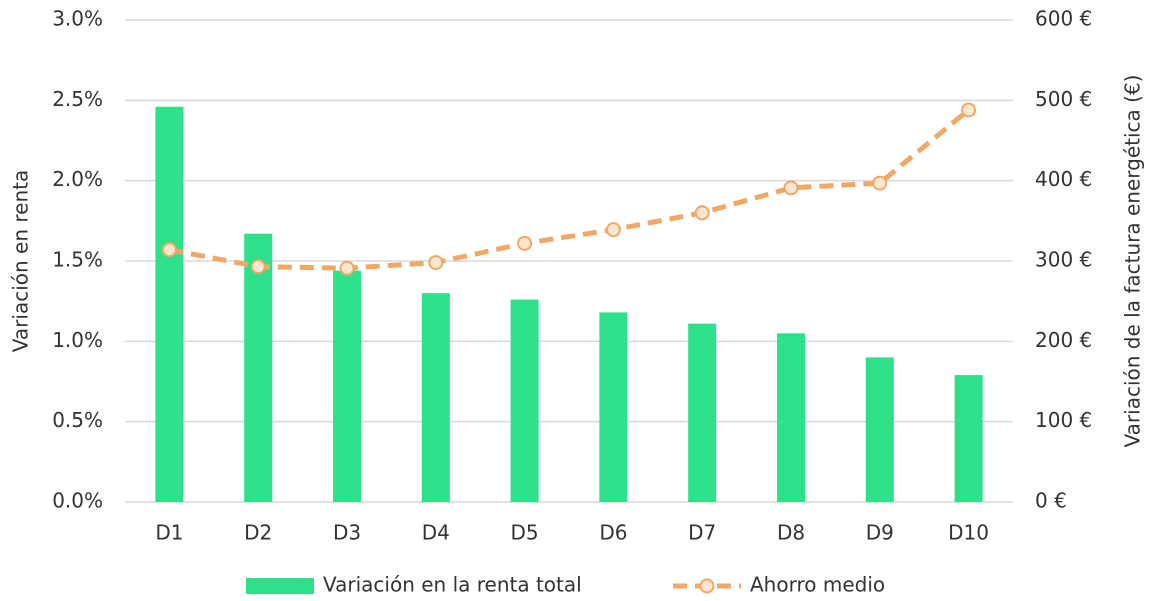 This screenshot has width=1152, height=601. I want to click on y-tick-label: 3.0%, so click(77, 19).